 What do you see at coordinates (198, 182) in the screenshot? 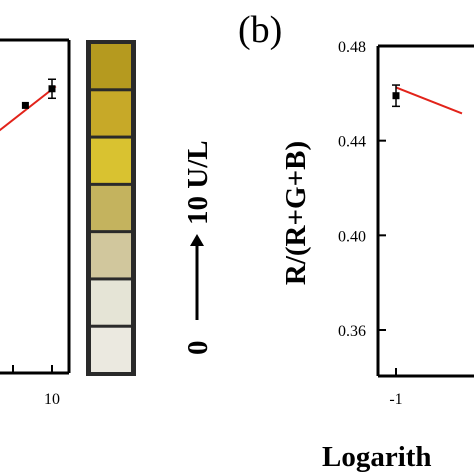
I see `strip-label-range: 10 U/L` at bounding box center [198, 182].